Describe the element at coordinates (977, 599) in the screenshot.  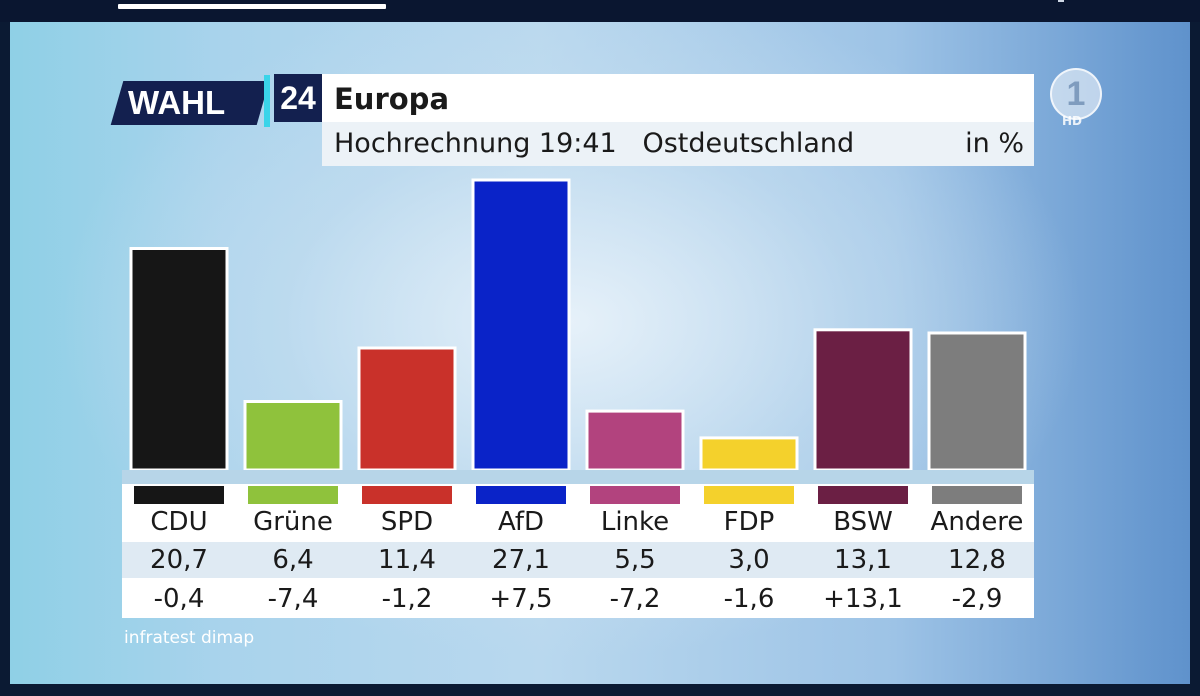
I see `diff-label-andere: -2,9` at that location.